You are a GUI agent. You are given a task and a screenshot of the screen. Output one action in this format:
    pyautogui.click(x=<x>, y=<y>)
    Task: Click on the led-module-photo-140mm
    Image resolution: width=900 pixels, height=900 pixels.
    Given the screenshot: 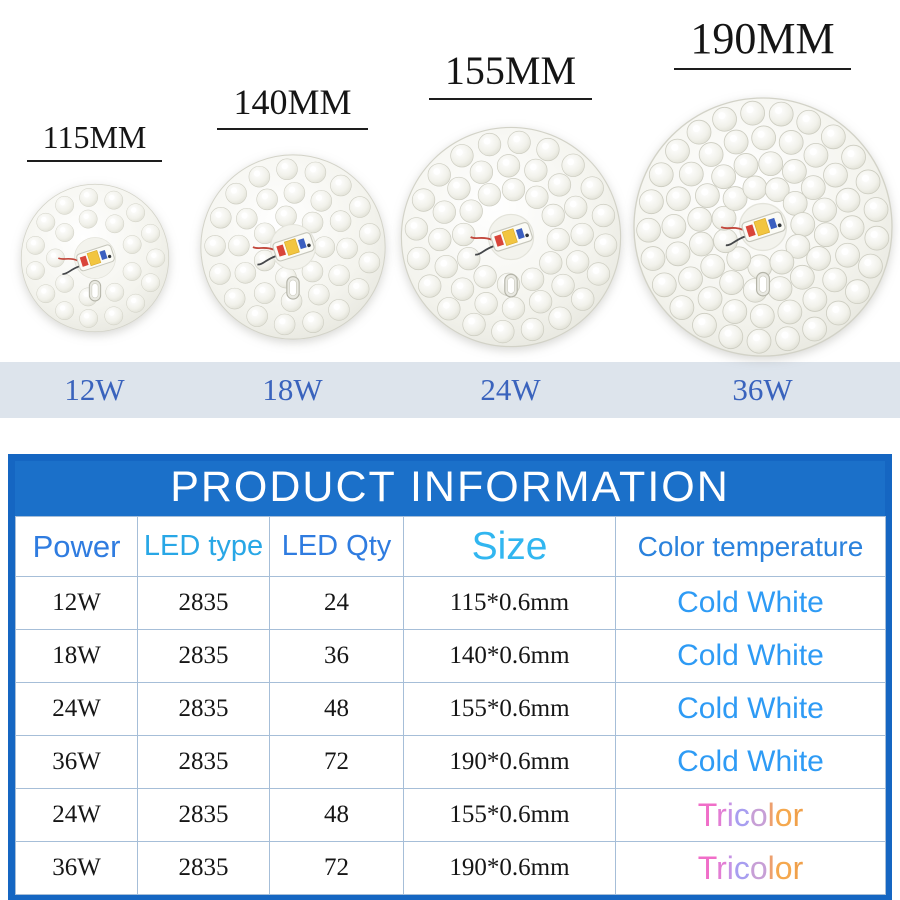 What is the action you would take?
    pyautogui.click(x=292, y=247)
    